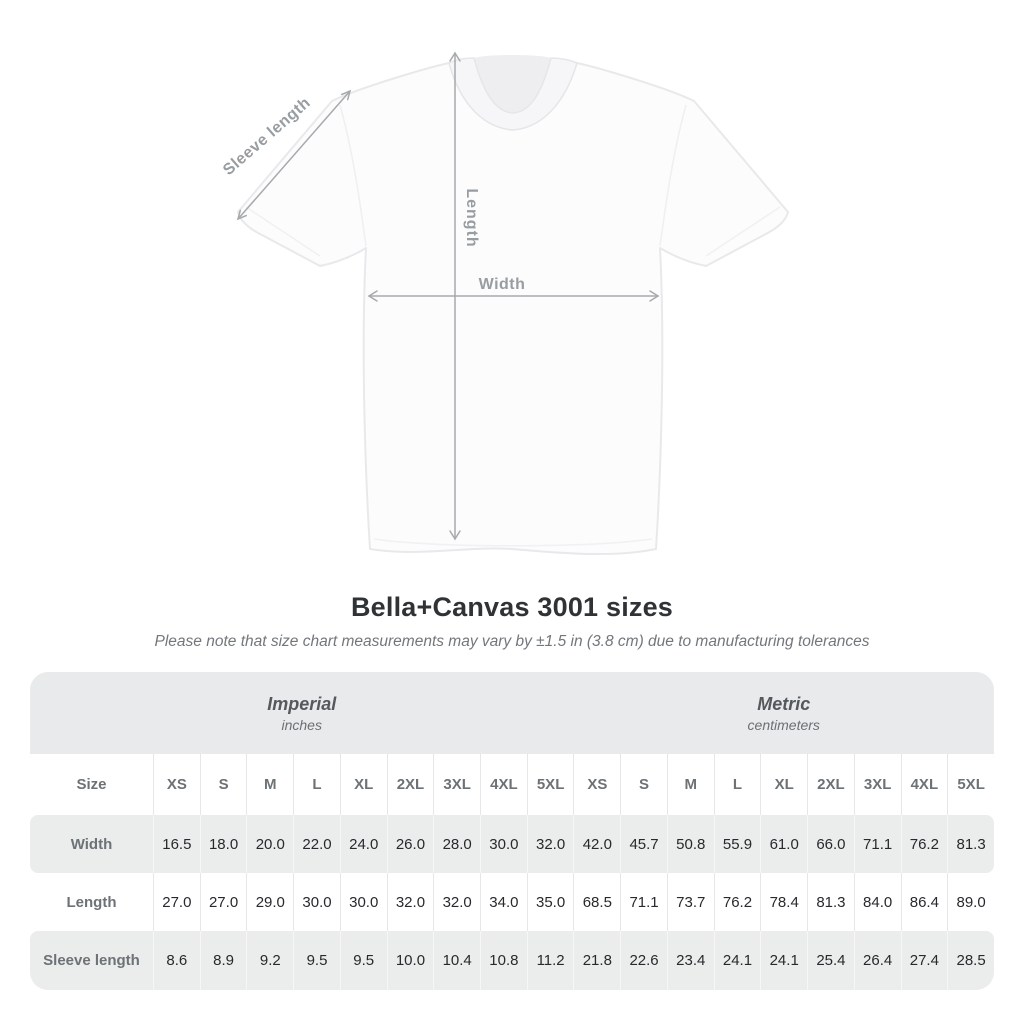 The image size is (1024, 1024). What do you see at coordinates (550, 960) in the screenshot?
I see `measurement-value-imperial: 11.2` at bounding box center [550, 960].